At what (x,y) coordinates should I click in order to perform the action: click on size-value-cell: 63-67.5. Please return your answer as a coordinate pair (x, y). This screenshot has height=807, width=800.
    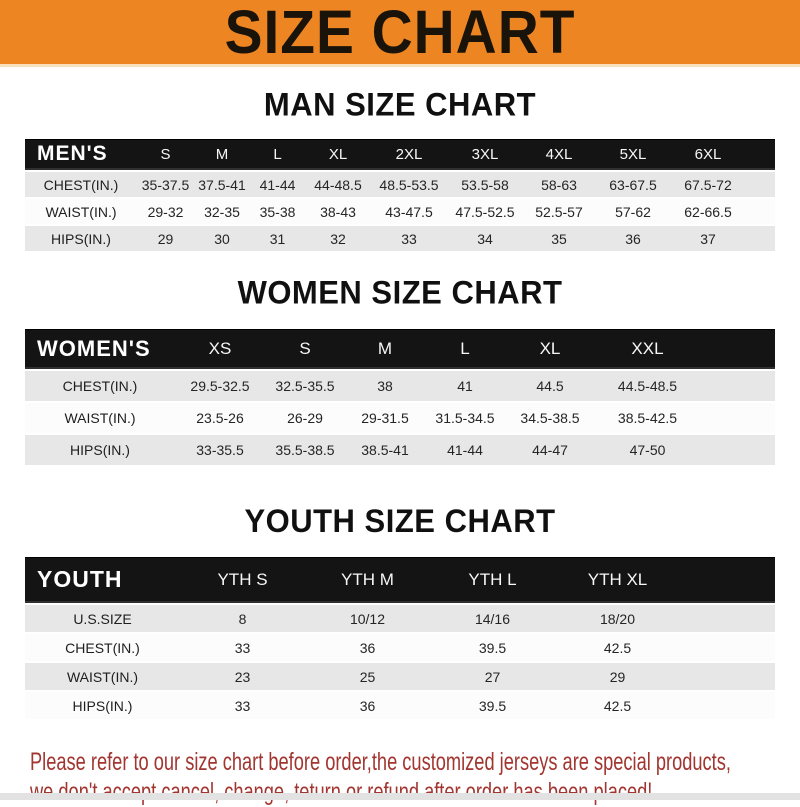
    Looking at the image, I should click on (633, 184).